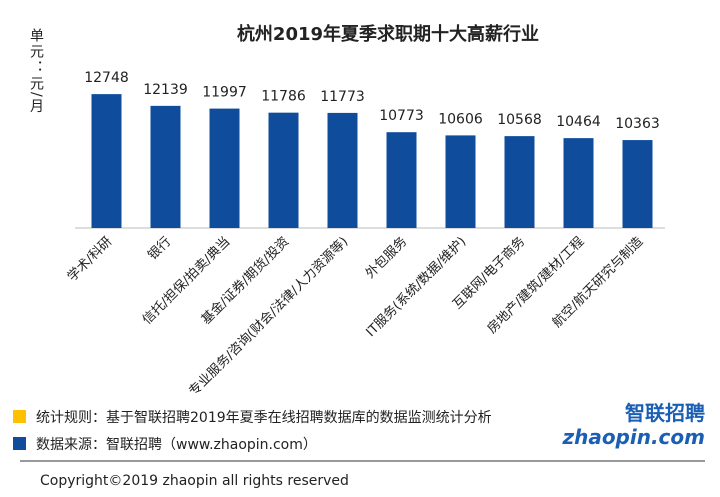  What do you see at coordinates (519, 120) in the screenshot?
I see `data-label: 10568` at bounding box center [519, 120].